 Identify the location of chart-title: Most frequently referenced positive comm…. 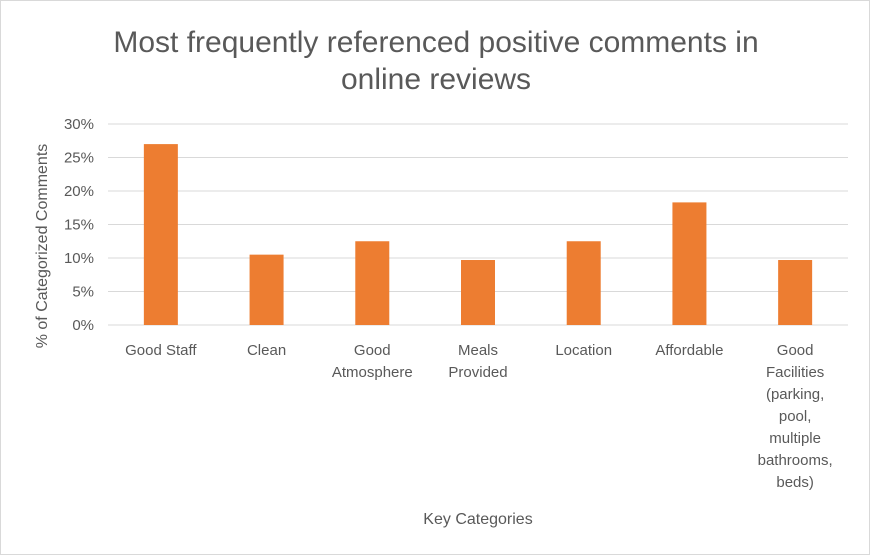
(435, 61).